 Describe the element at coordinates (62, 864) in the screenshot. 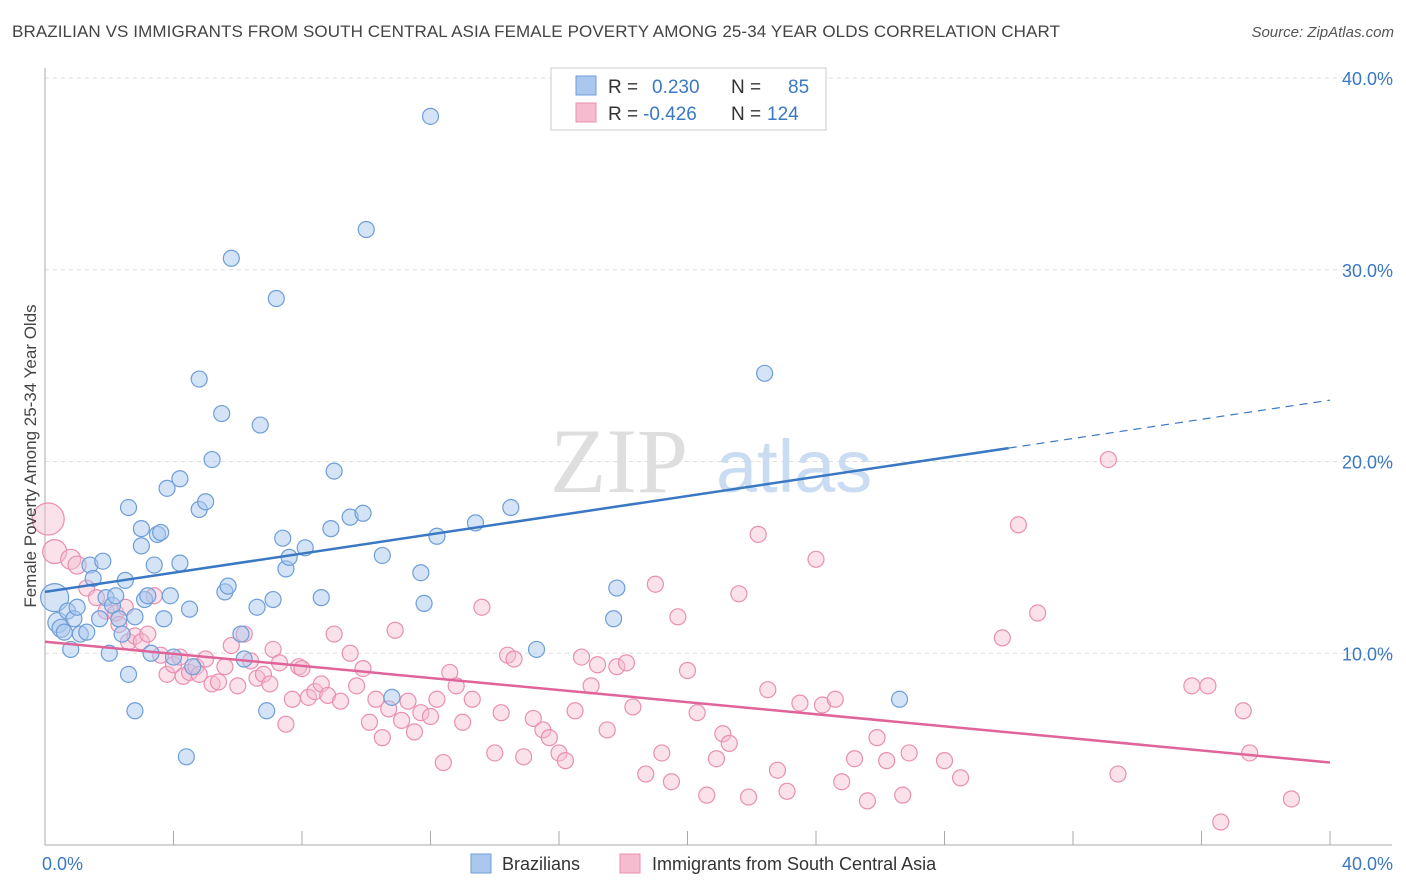

I see `x-tick-label-0: 0.0%` at that location.